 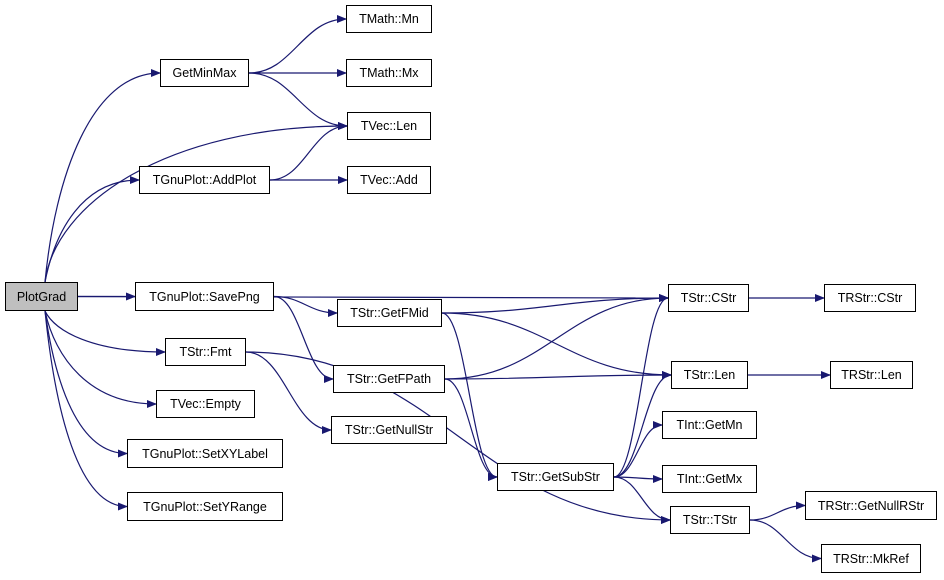 I want to click on edge-plotgrad-to-getminmax, so click(x=102, y=176).